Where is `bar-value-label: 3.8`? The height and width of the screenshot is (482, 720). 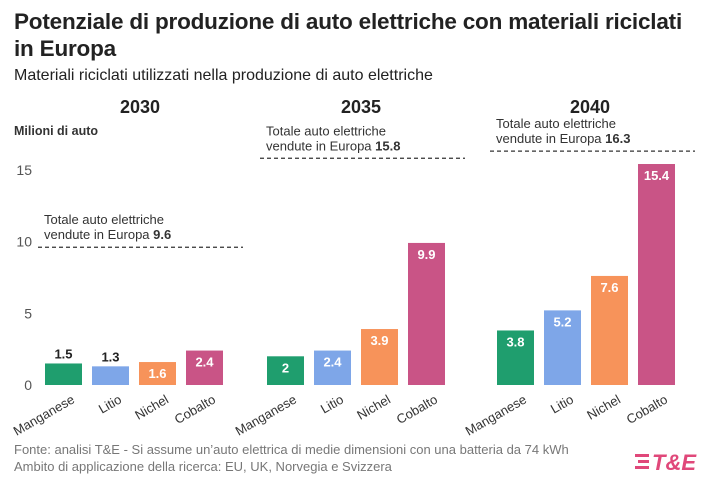
bar-value-label: 3.8 is located at coordinates (515, 341).